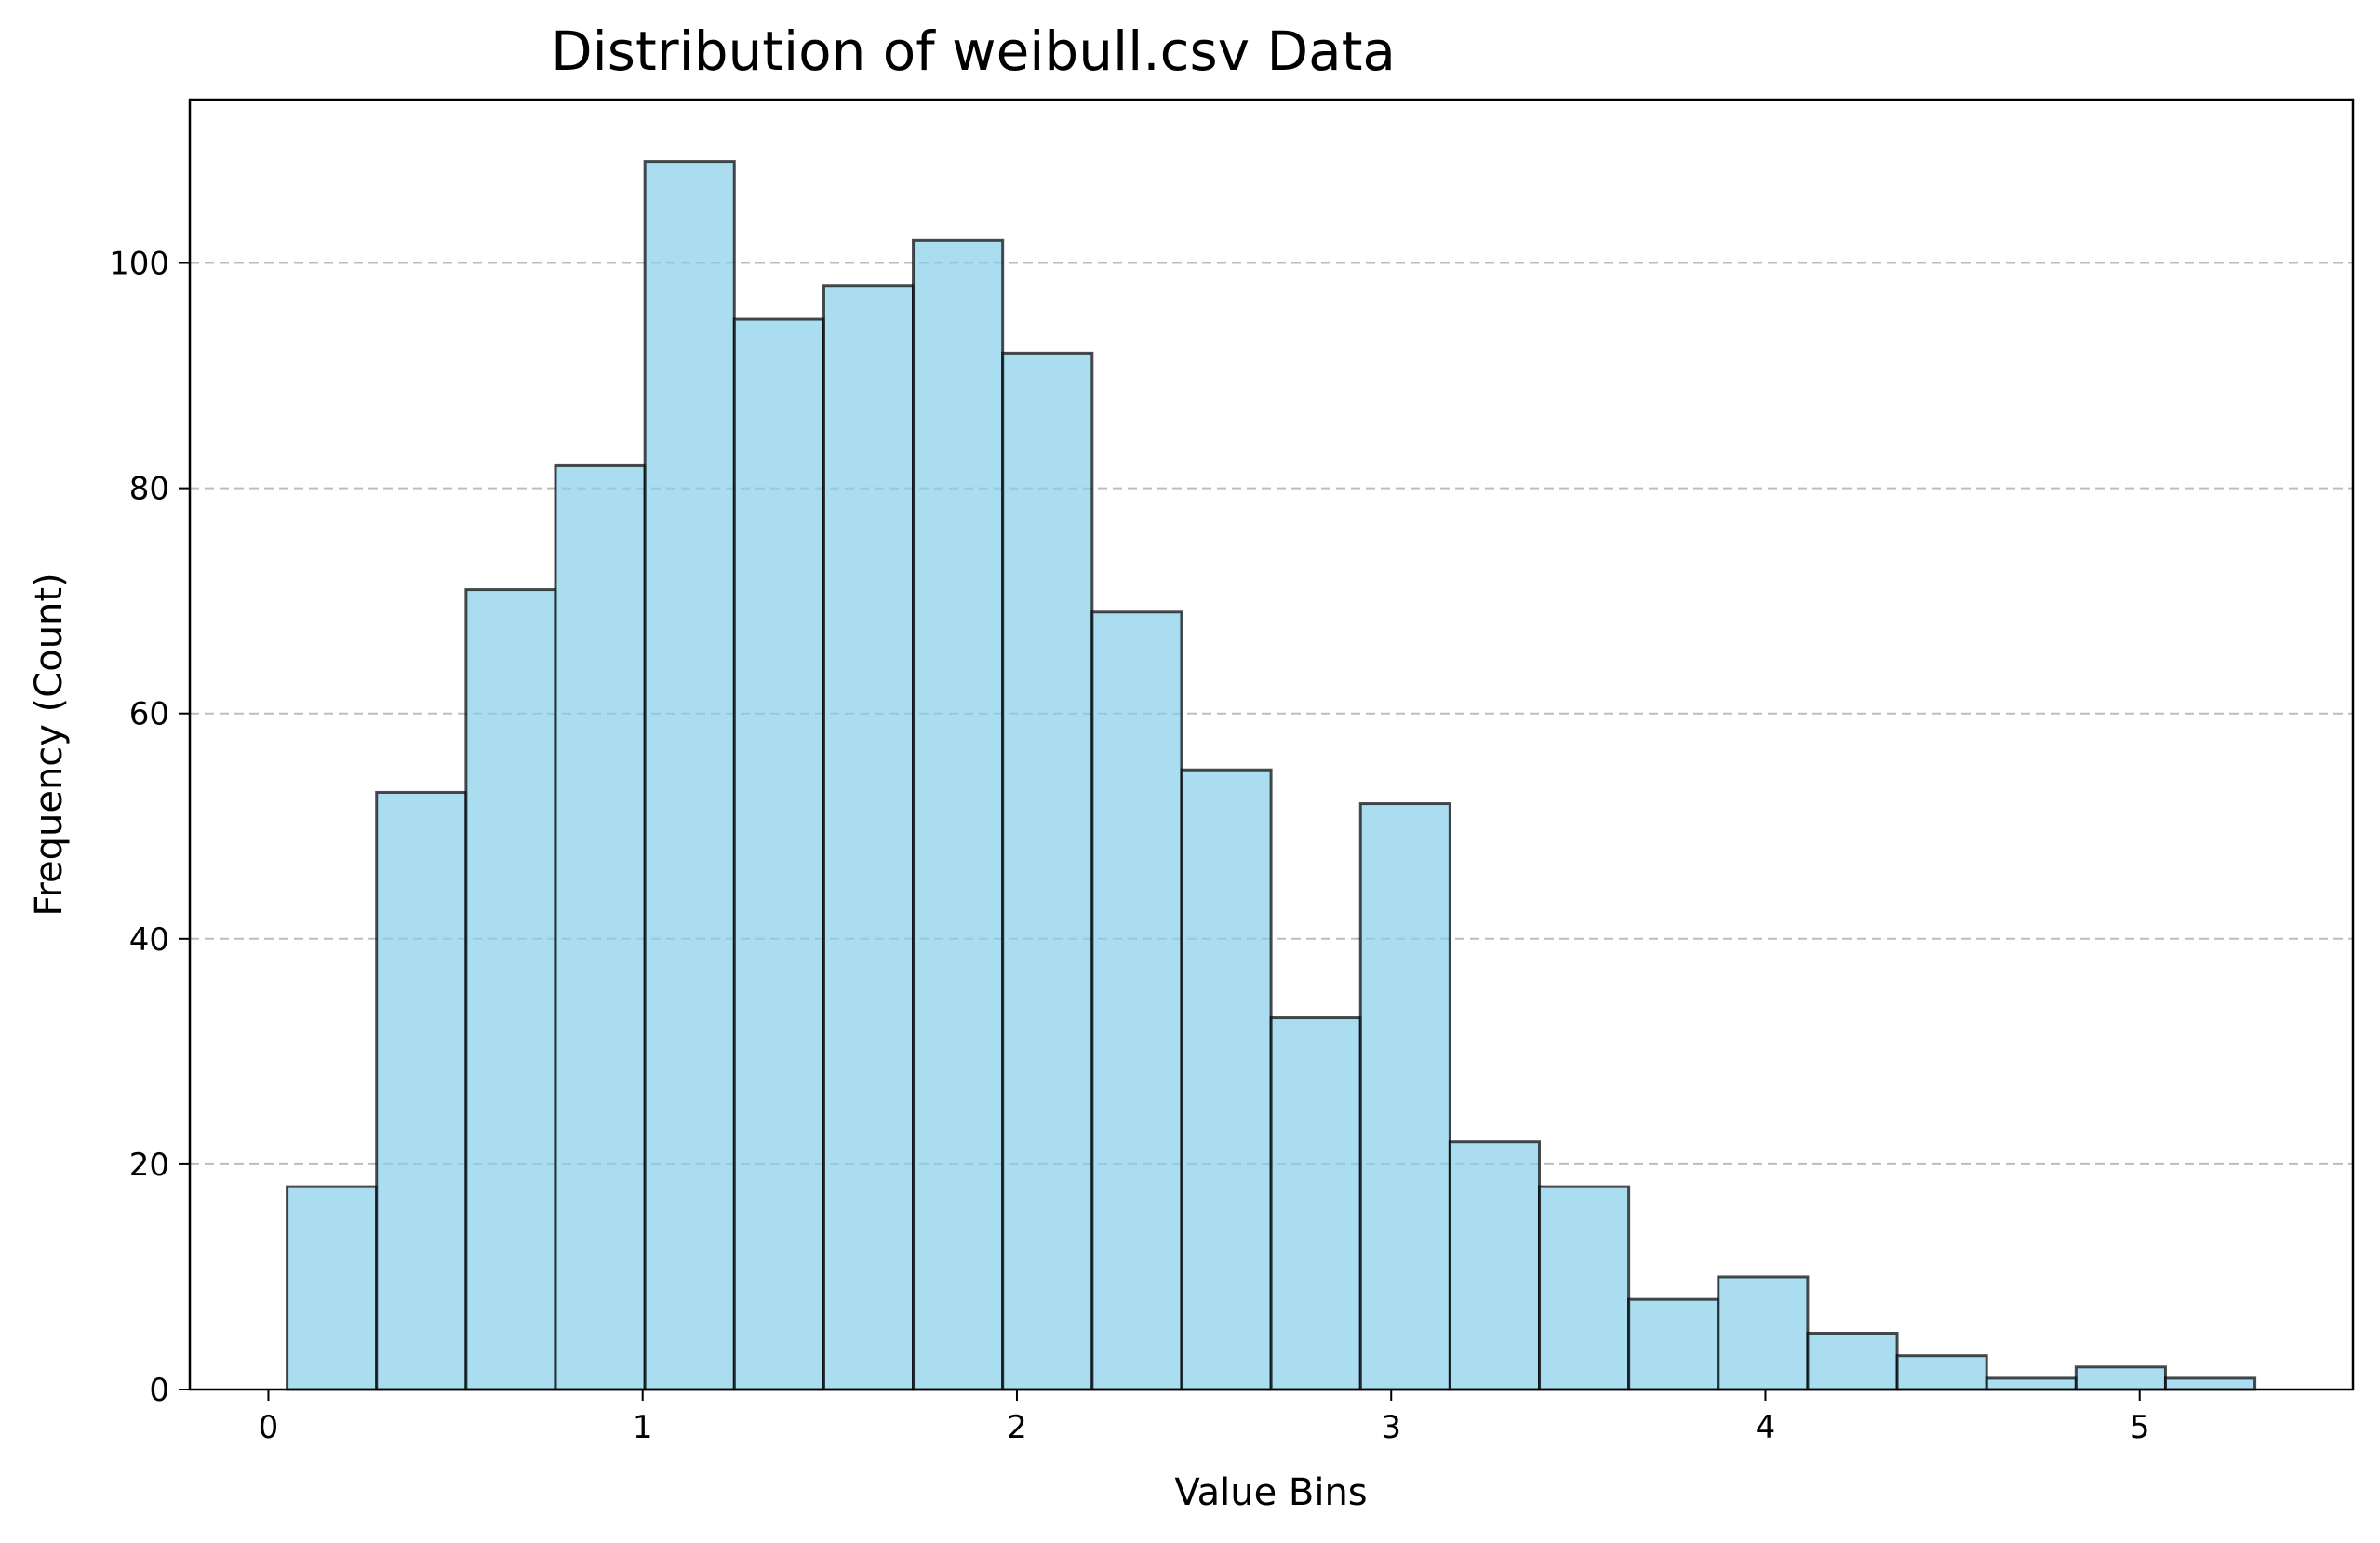 The image size is (2380, 1543). I want to click on x-tick-label: 5, so click(2140, 1427).